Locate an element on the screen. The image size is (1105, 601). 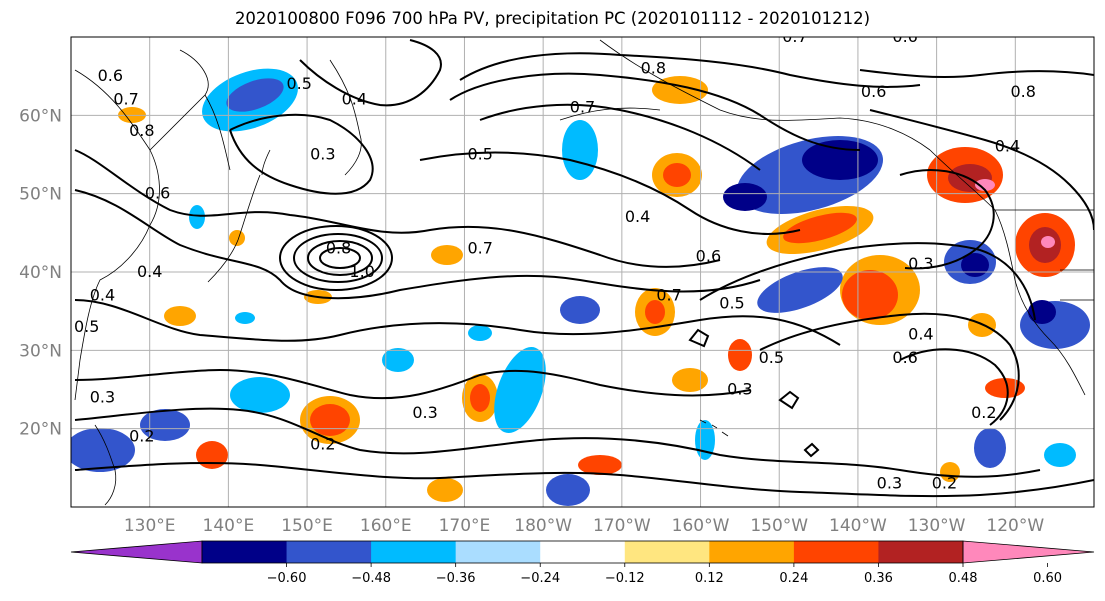
coastline-hawaii is located at coordinates (714, 428).